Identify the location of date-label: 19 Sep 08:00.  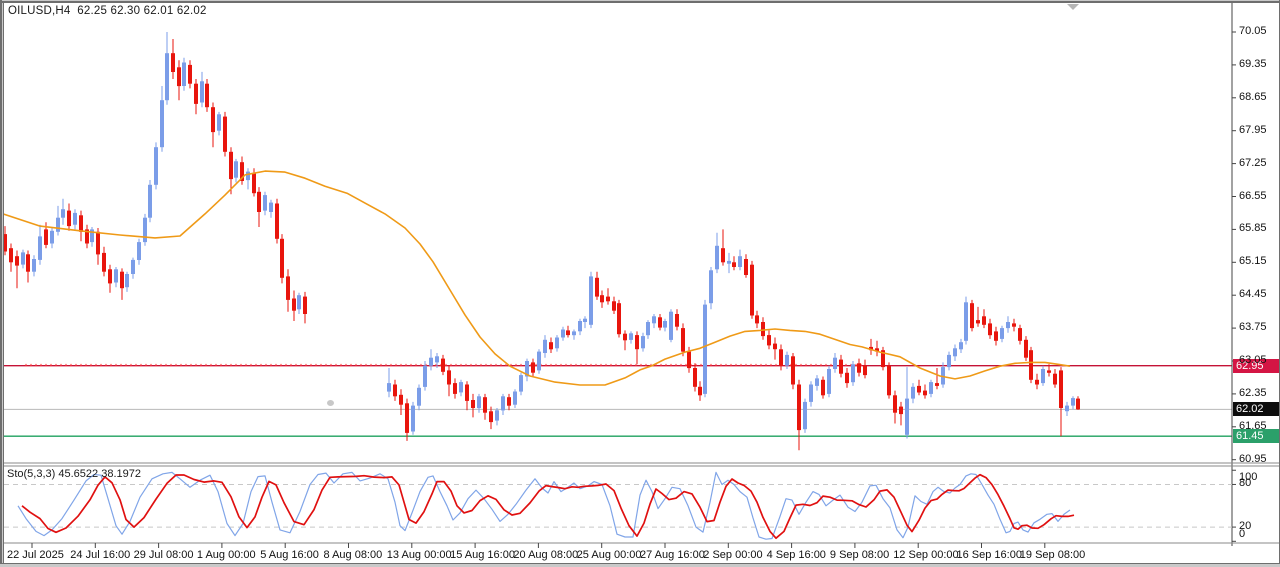
(1052, 555).